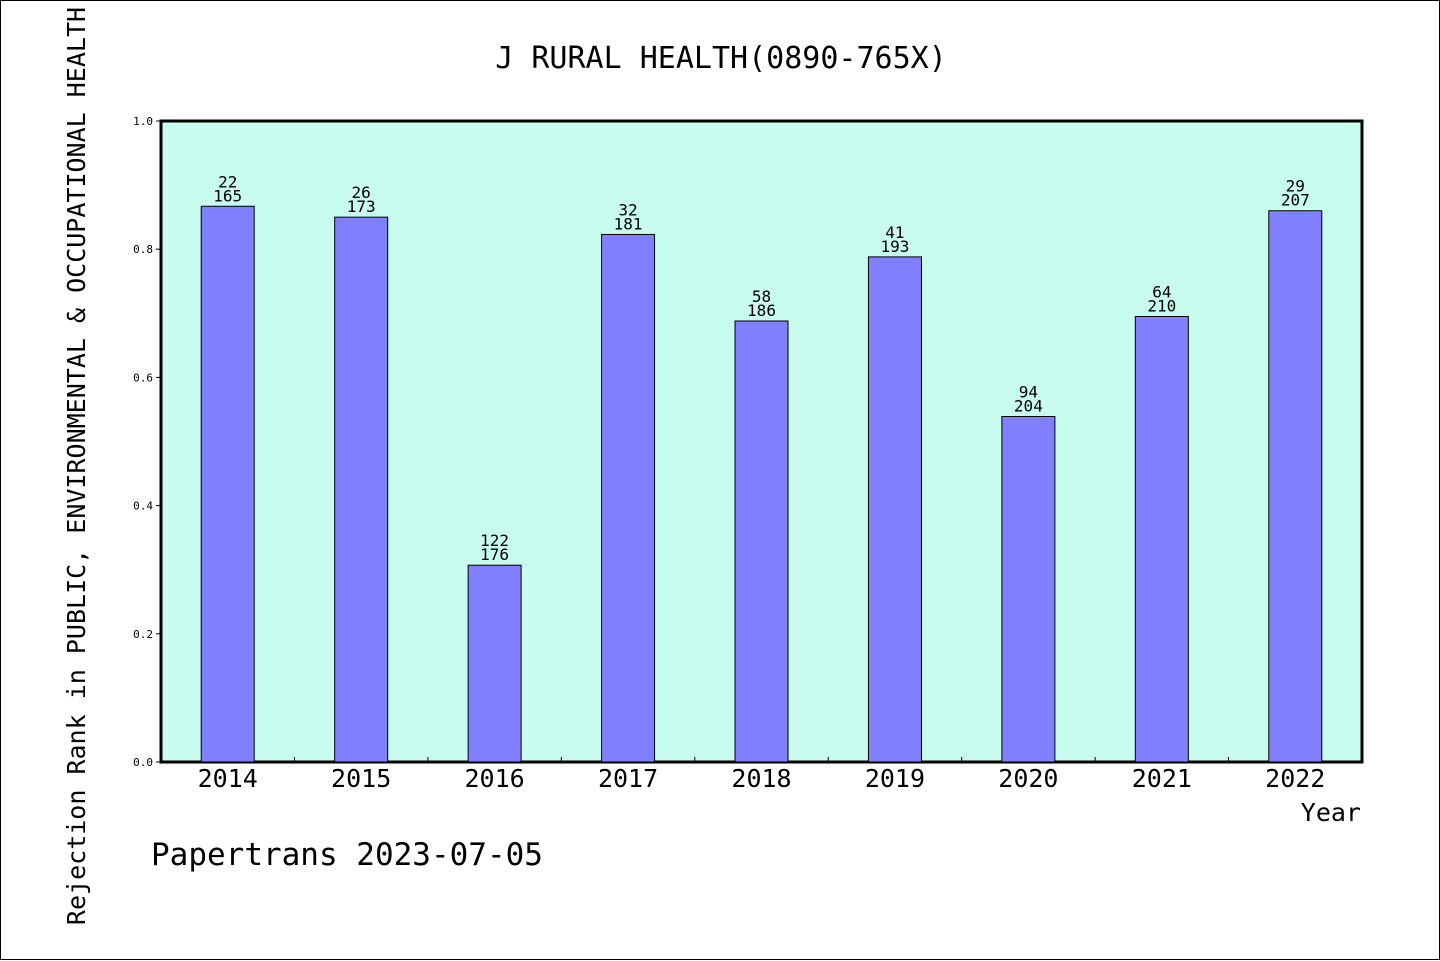  I want to click on x-tick-label: 2016, so click(495, 778).